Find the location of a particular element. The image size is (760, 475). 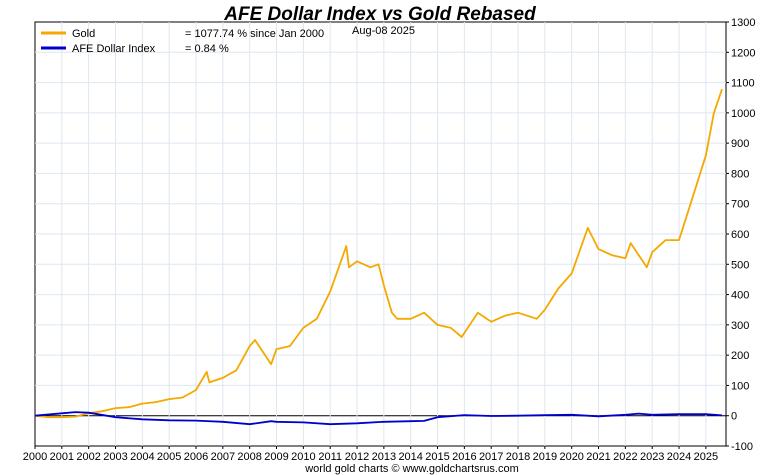

y-tick-label: 200 is located at coordinates (740, 356).